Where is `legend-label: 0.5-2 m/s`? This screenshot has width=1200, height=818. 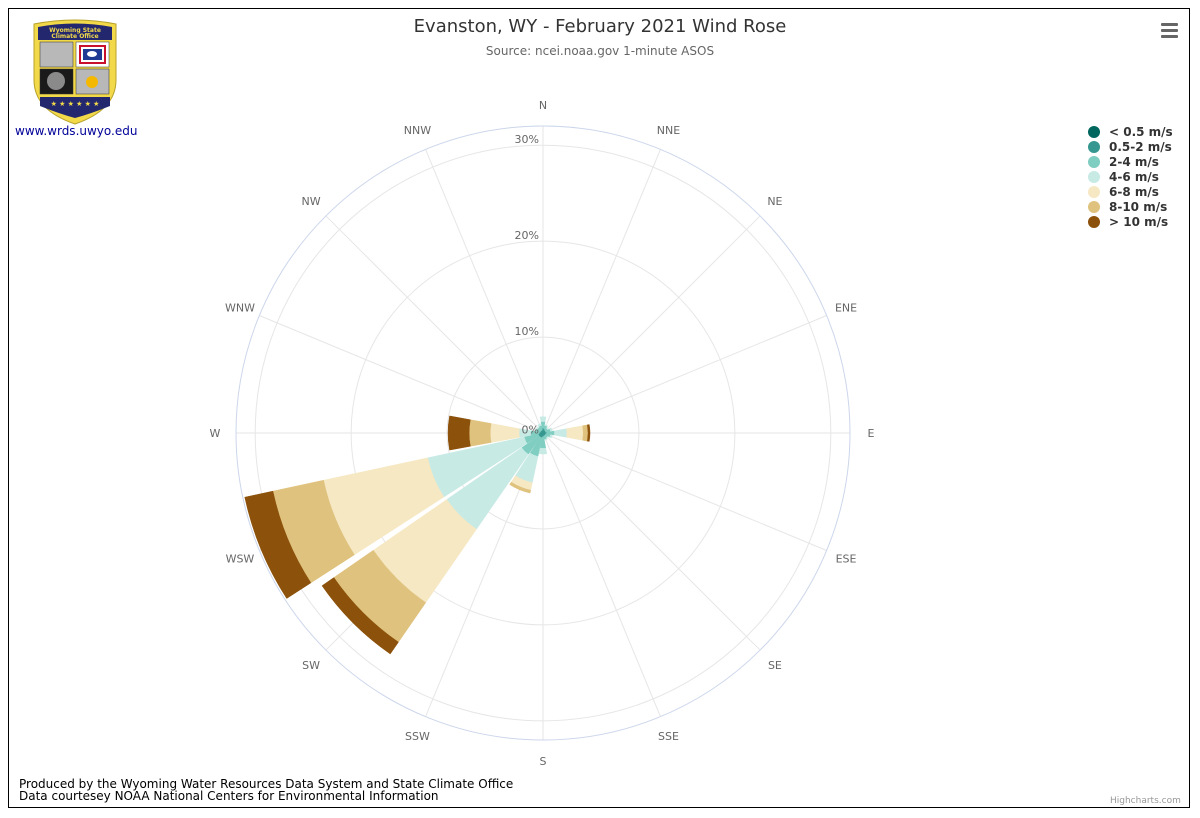 legend-label: 0.5-2 m/s is located at coordinates (1140, 146).